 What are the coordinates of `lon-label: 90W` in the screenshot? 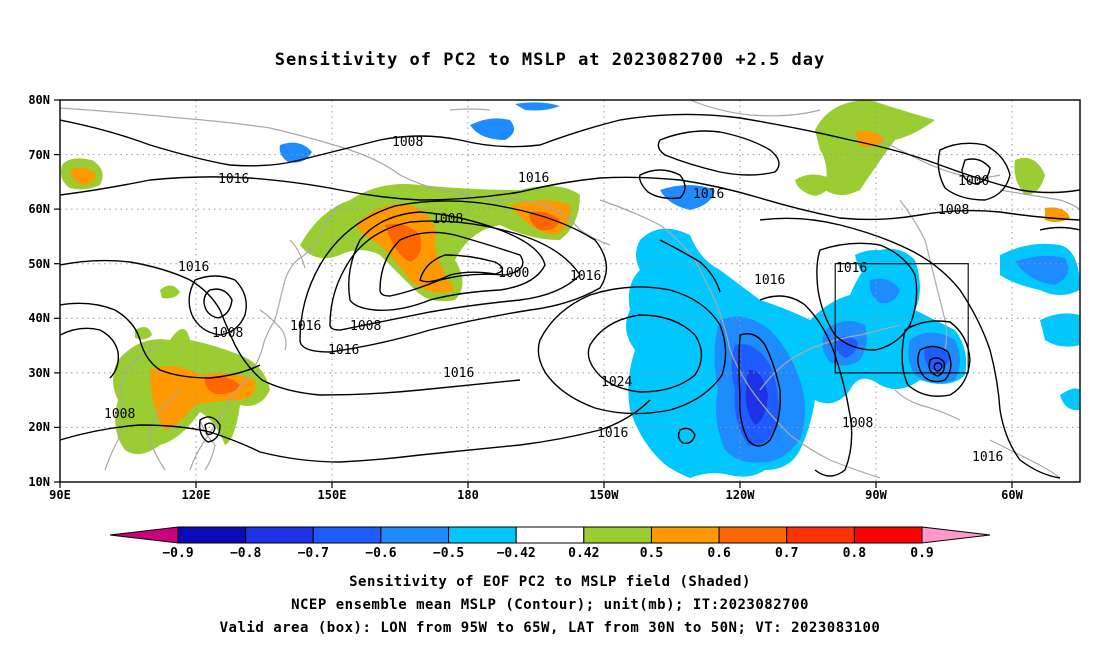 It's located at (876, 495).